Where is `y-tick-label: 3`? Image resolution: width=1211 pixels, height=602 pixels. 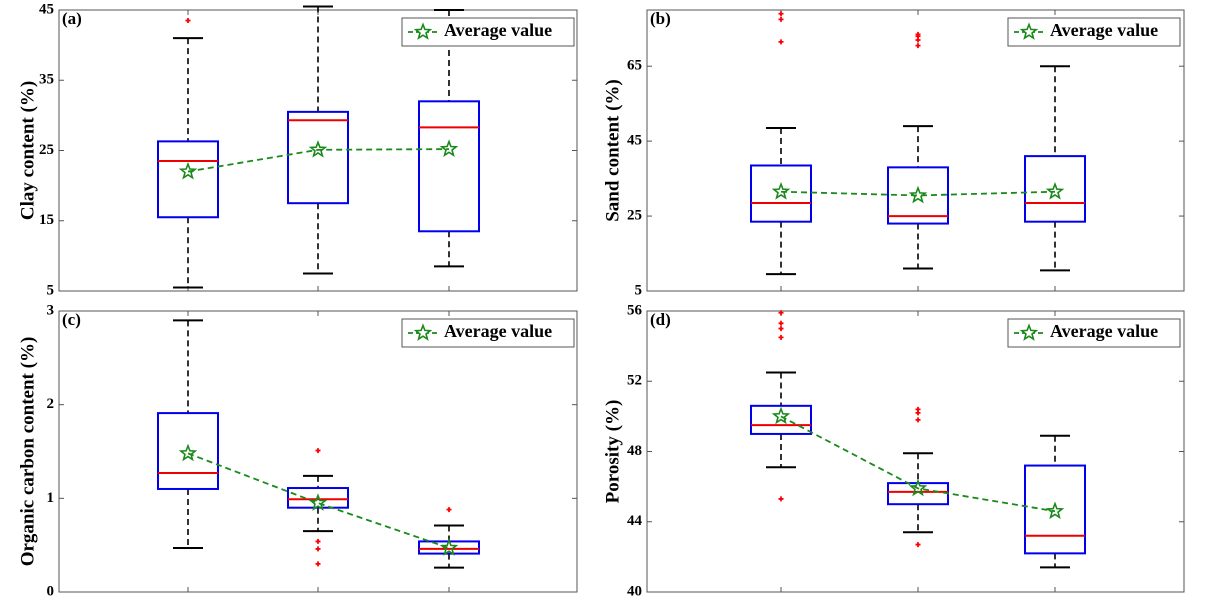 y-tick-label: 3 is located at coordinates (51, 310).